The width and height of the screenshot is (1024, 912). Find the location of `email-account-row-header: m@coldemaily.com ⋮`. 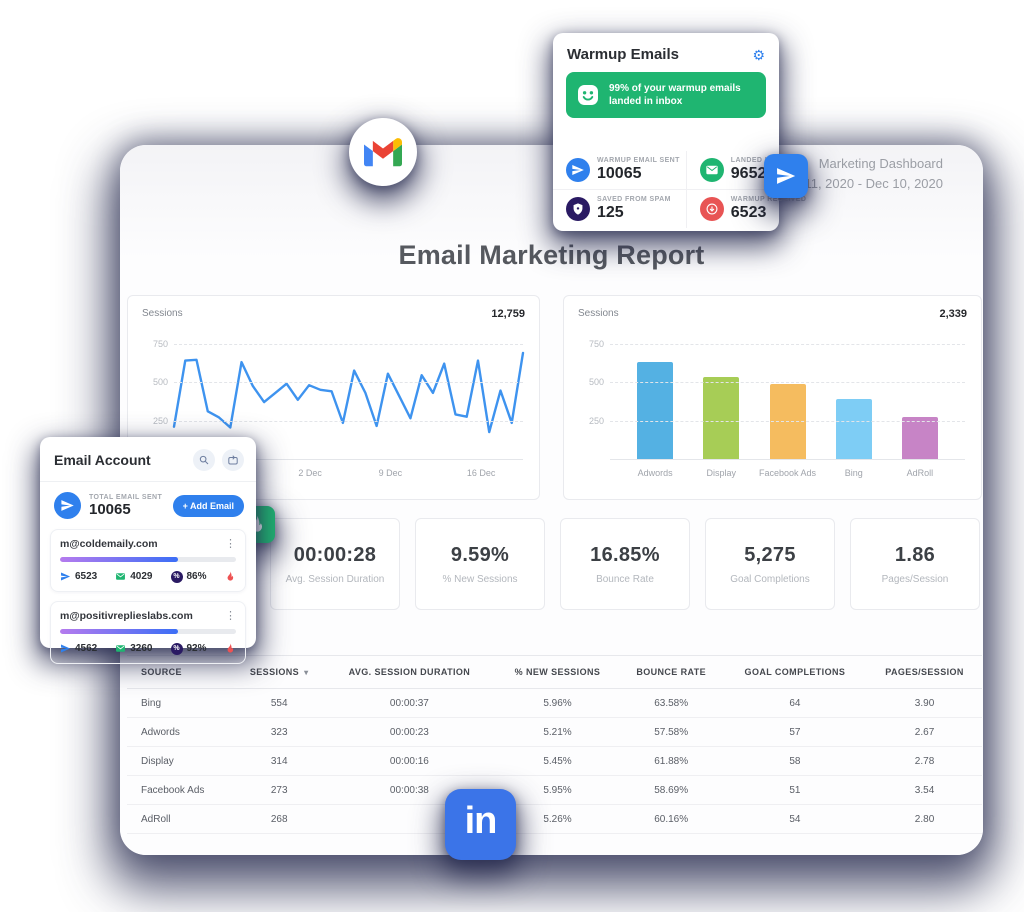

email-account-row-header: m@coldemaily.com ⋮ is located at coordinates (148, 544).